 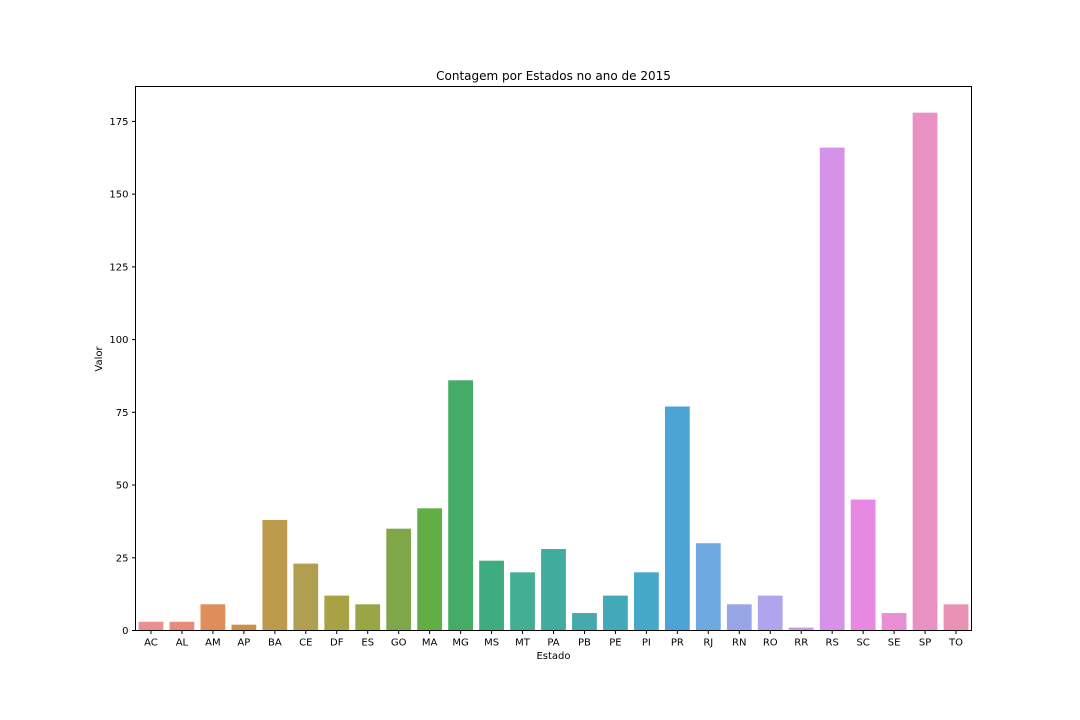 I want to click on bar-rs, so click(x=832, y=389).